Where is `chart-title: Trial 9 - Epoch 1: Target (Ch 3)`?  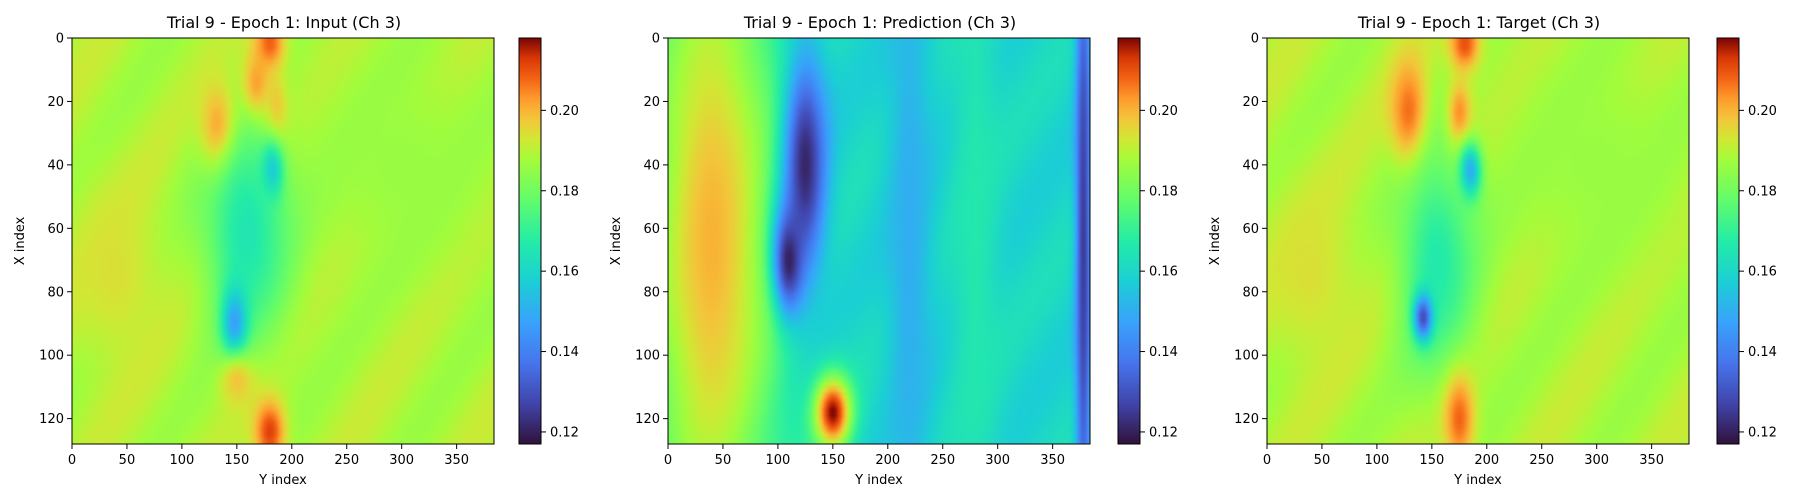 chart-title: Trial 9 - Epoch 1: Target (Ch 3) is located at coordinates (1478, 22).